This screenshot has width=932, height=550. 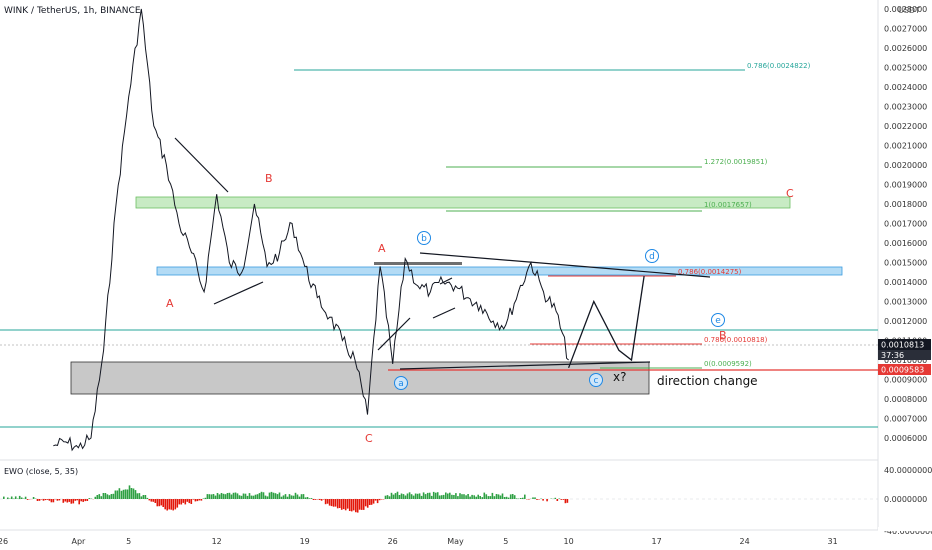 What do you see at coordinates (128, 541) in the screenshot?
I see `time-tick-label: 5` at bounding box center [128, 541].